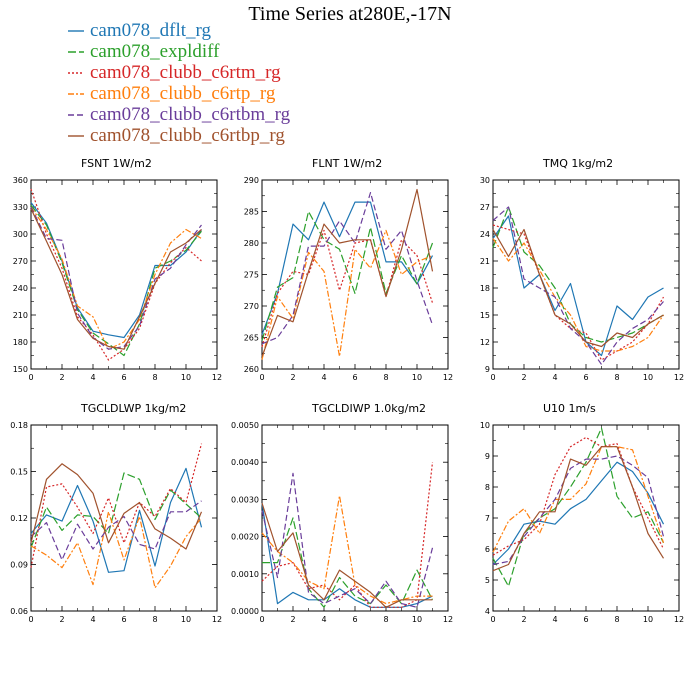  Describe the element at coordinates (187, 135) in the screenshot. I see `legend-label: cam078_clubb_c6rtbp_rg` at that location.